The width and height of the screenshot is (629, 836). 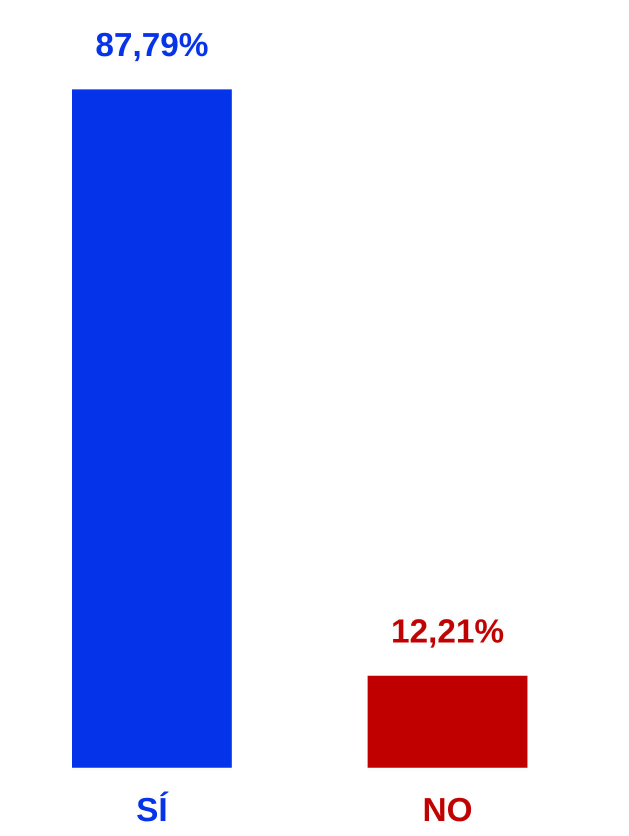 I want to click on data-label: 87,79%, so click(x=152, y=47).